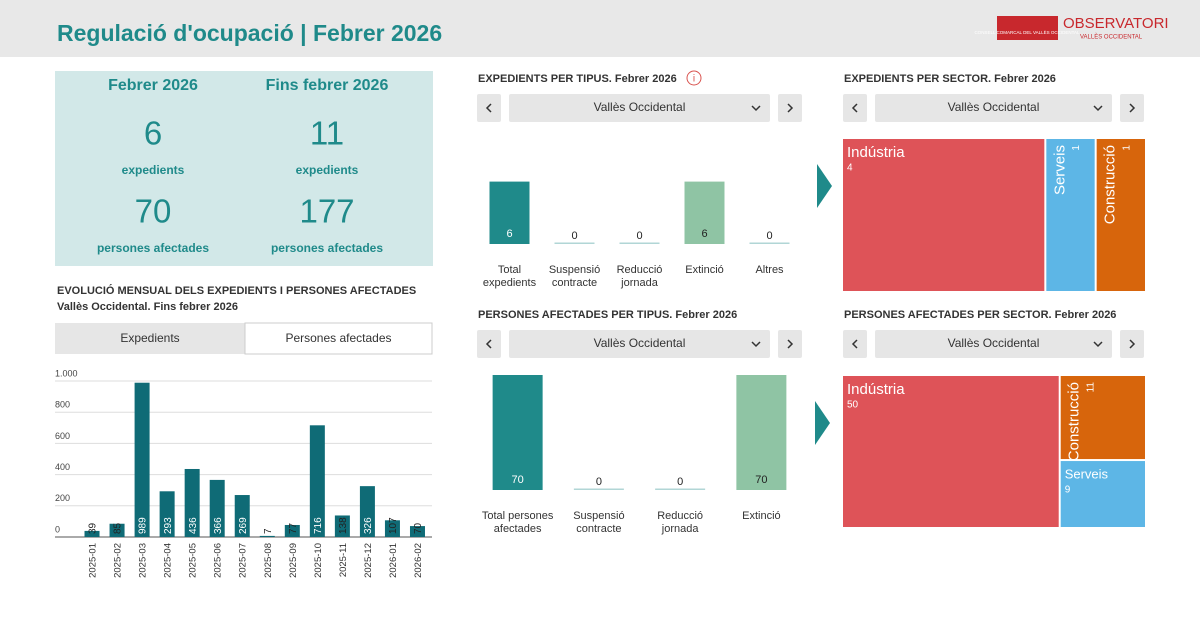 The image size is (1200, 629). Describe the element at coordinates (822, 423) in the screenshot. I see `arrow-indicator` at that location.